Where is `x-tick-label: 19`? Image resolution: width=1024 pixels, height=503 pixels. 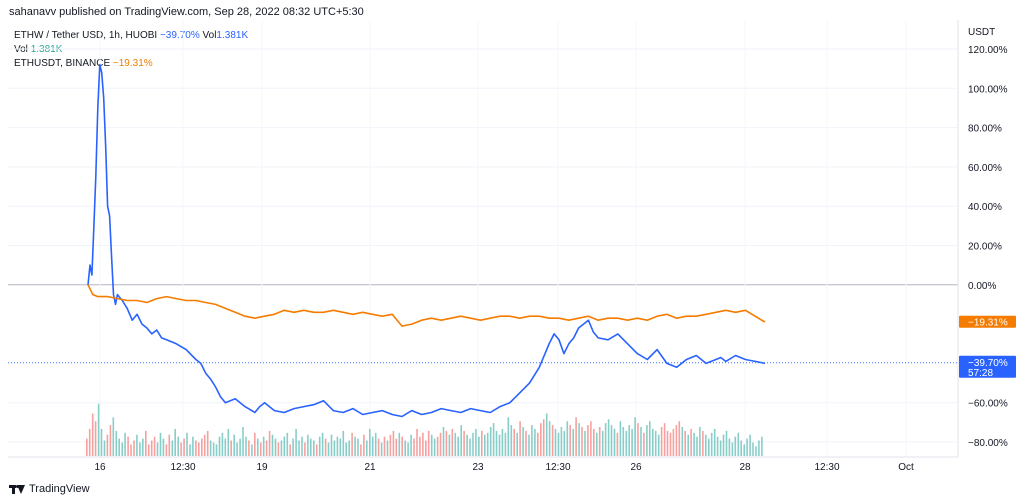 x-tick-label: 19 is located at coordinates (262, 467).